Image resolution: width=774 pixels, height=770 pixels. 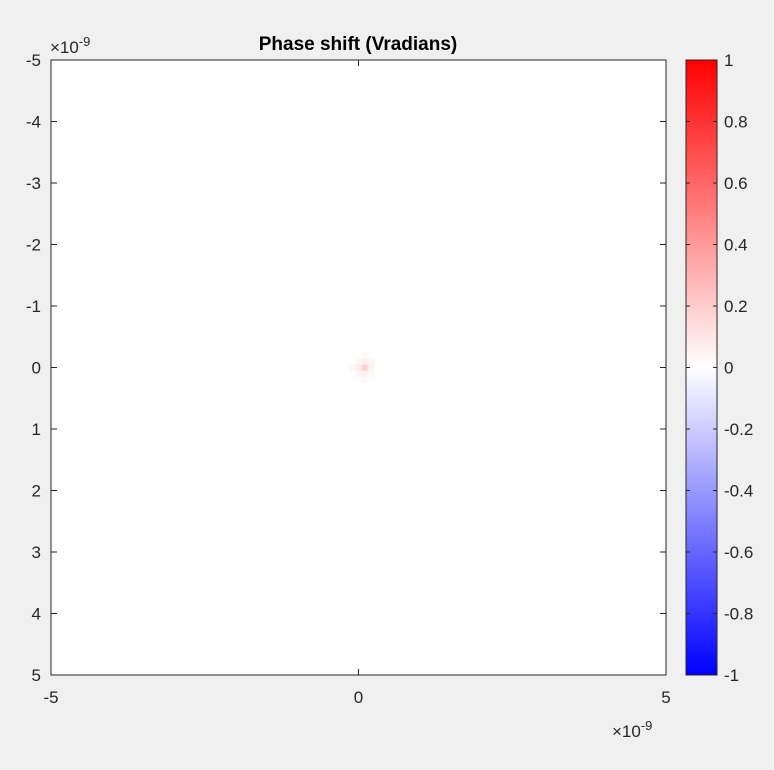 What do you see at coordinates (738, 429) in the screenshot?
I see `colorbar-tick-label: -0.2` at bounding box center [738, 429].